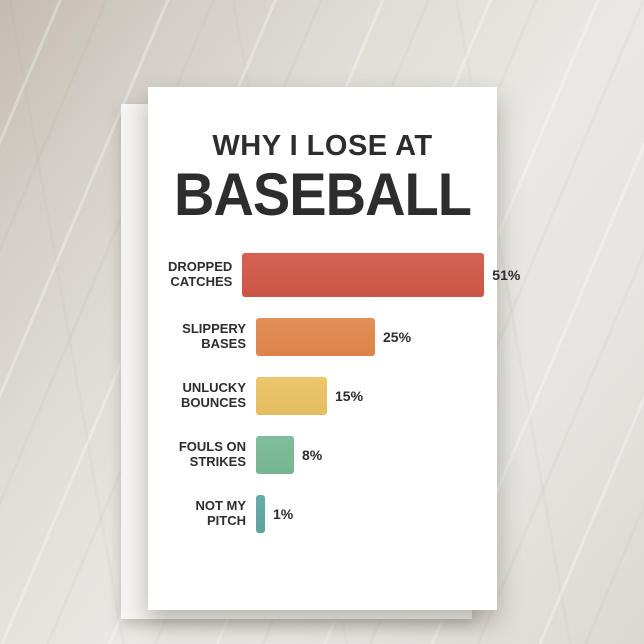  I want to click on chart-row-unlucky-bounces: UNLUCKY BOUNCES 15%, so click(322, 396).